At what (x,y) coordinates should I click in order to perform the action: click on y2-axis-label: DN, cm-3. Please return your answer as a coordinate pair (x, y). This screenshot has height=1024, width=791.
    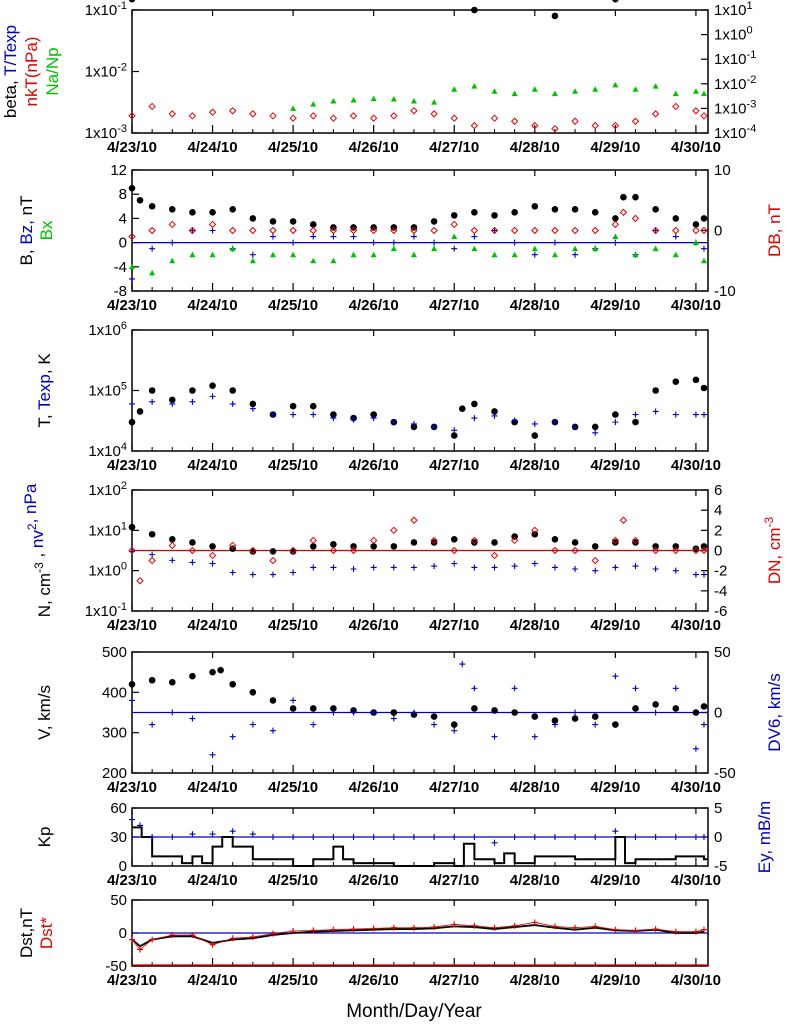
    Looking at the image, I should click on (773, 551).